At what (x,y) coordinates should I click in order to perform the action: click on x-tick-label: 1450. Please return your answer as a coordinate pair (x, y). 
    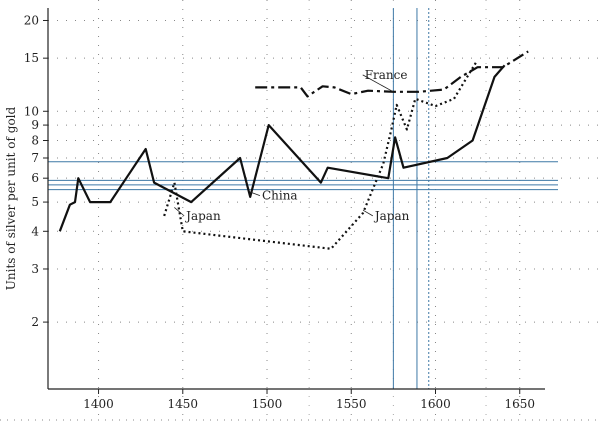
    Looking at the image, I should click on (183, 404).